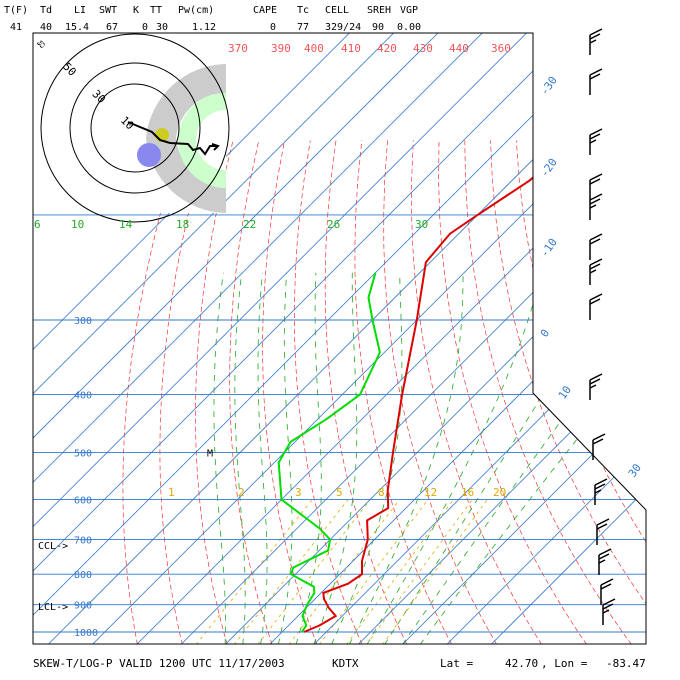 The width and height of the screenshot is (680, 680). I want to click on level-marker: CCL->, so click(53, 546).